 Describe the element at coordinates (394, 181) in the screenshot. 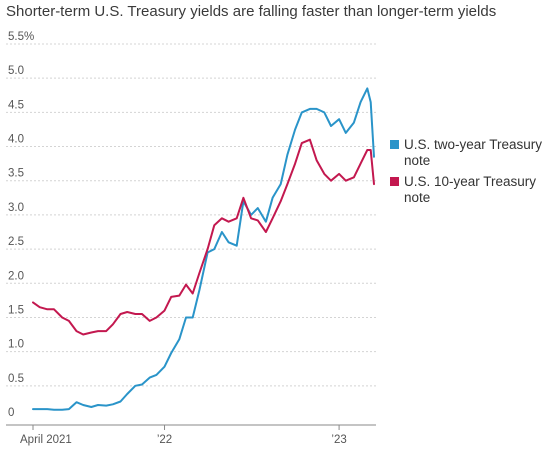

I see `legend-swatch-ten-year` at that location.